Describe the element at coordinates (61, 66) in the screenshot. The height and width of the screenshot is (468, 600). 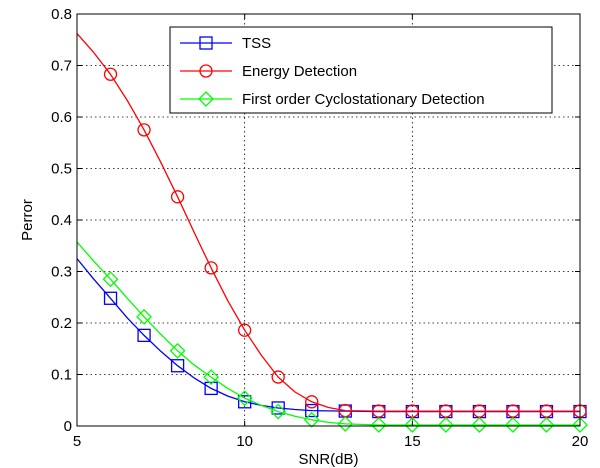
I see `y-tick-label: 0.7` at that location.